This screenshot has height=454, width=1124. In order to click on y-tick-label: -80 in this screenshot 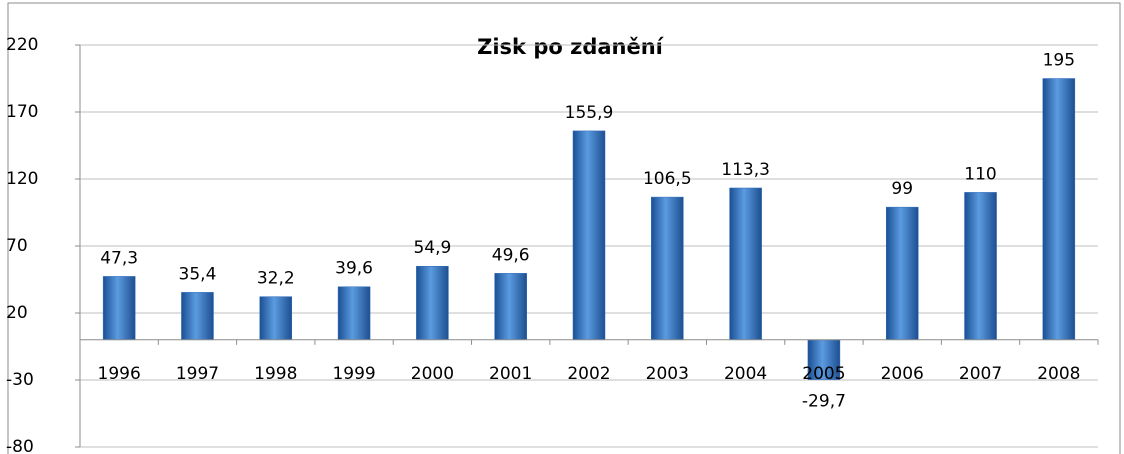, I will do `click(20, 445)`.